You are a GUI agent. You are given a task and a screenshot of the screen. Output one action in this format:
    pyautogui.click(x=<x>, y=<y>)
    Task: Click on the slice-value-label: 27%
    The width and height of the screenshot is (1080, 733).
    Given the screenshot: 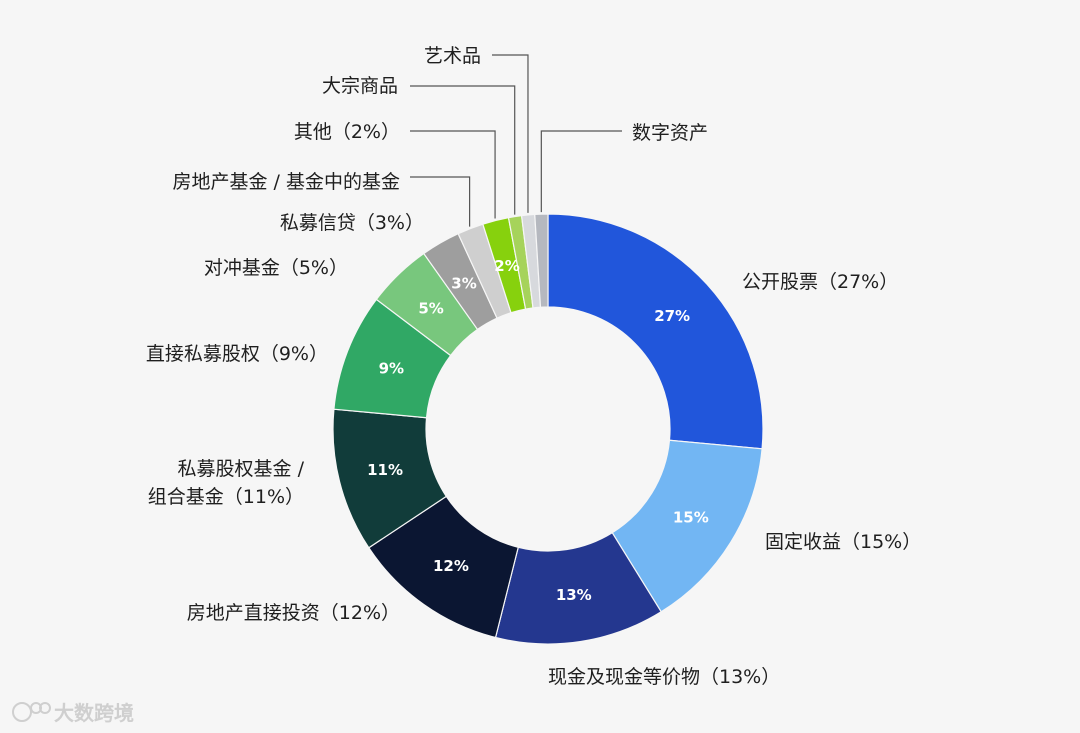 What is the action you would take?
    pyautogui.click(x=672, y=316)
    